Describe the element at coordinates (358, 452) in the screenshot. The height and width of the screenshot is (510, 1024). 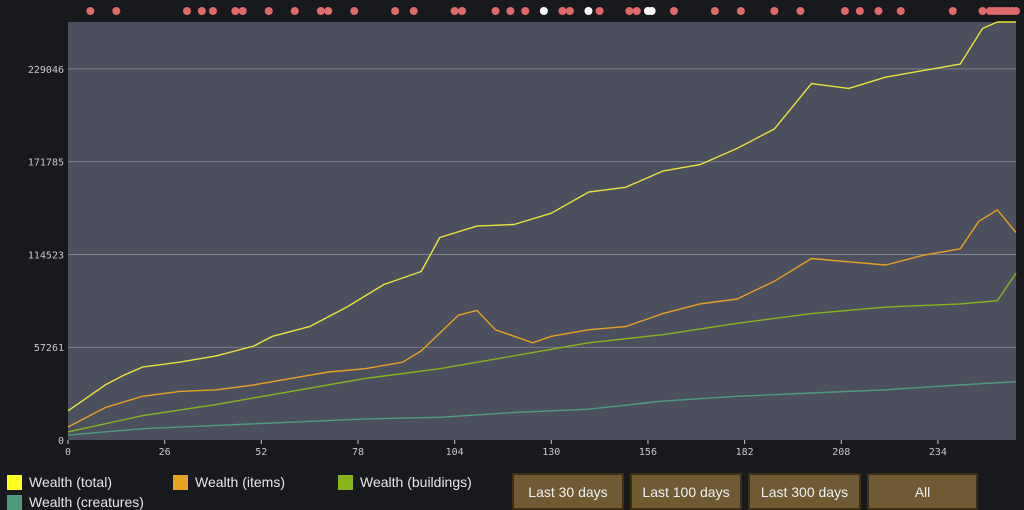
I see `x-tick-label: 78` at that location.